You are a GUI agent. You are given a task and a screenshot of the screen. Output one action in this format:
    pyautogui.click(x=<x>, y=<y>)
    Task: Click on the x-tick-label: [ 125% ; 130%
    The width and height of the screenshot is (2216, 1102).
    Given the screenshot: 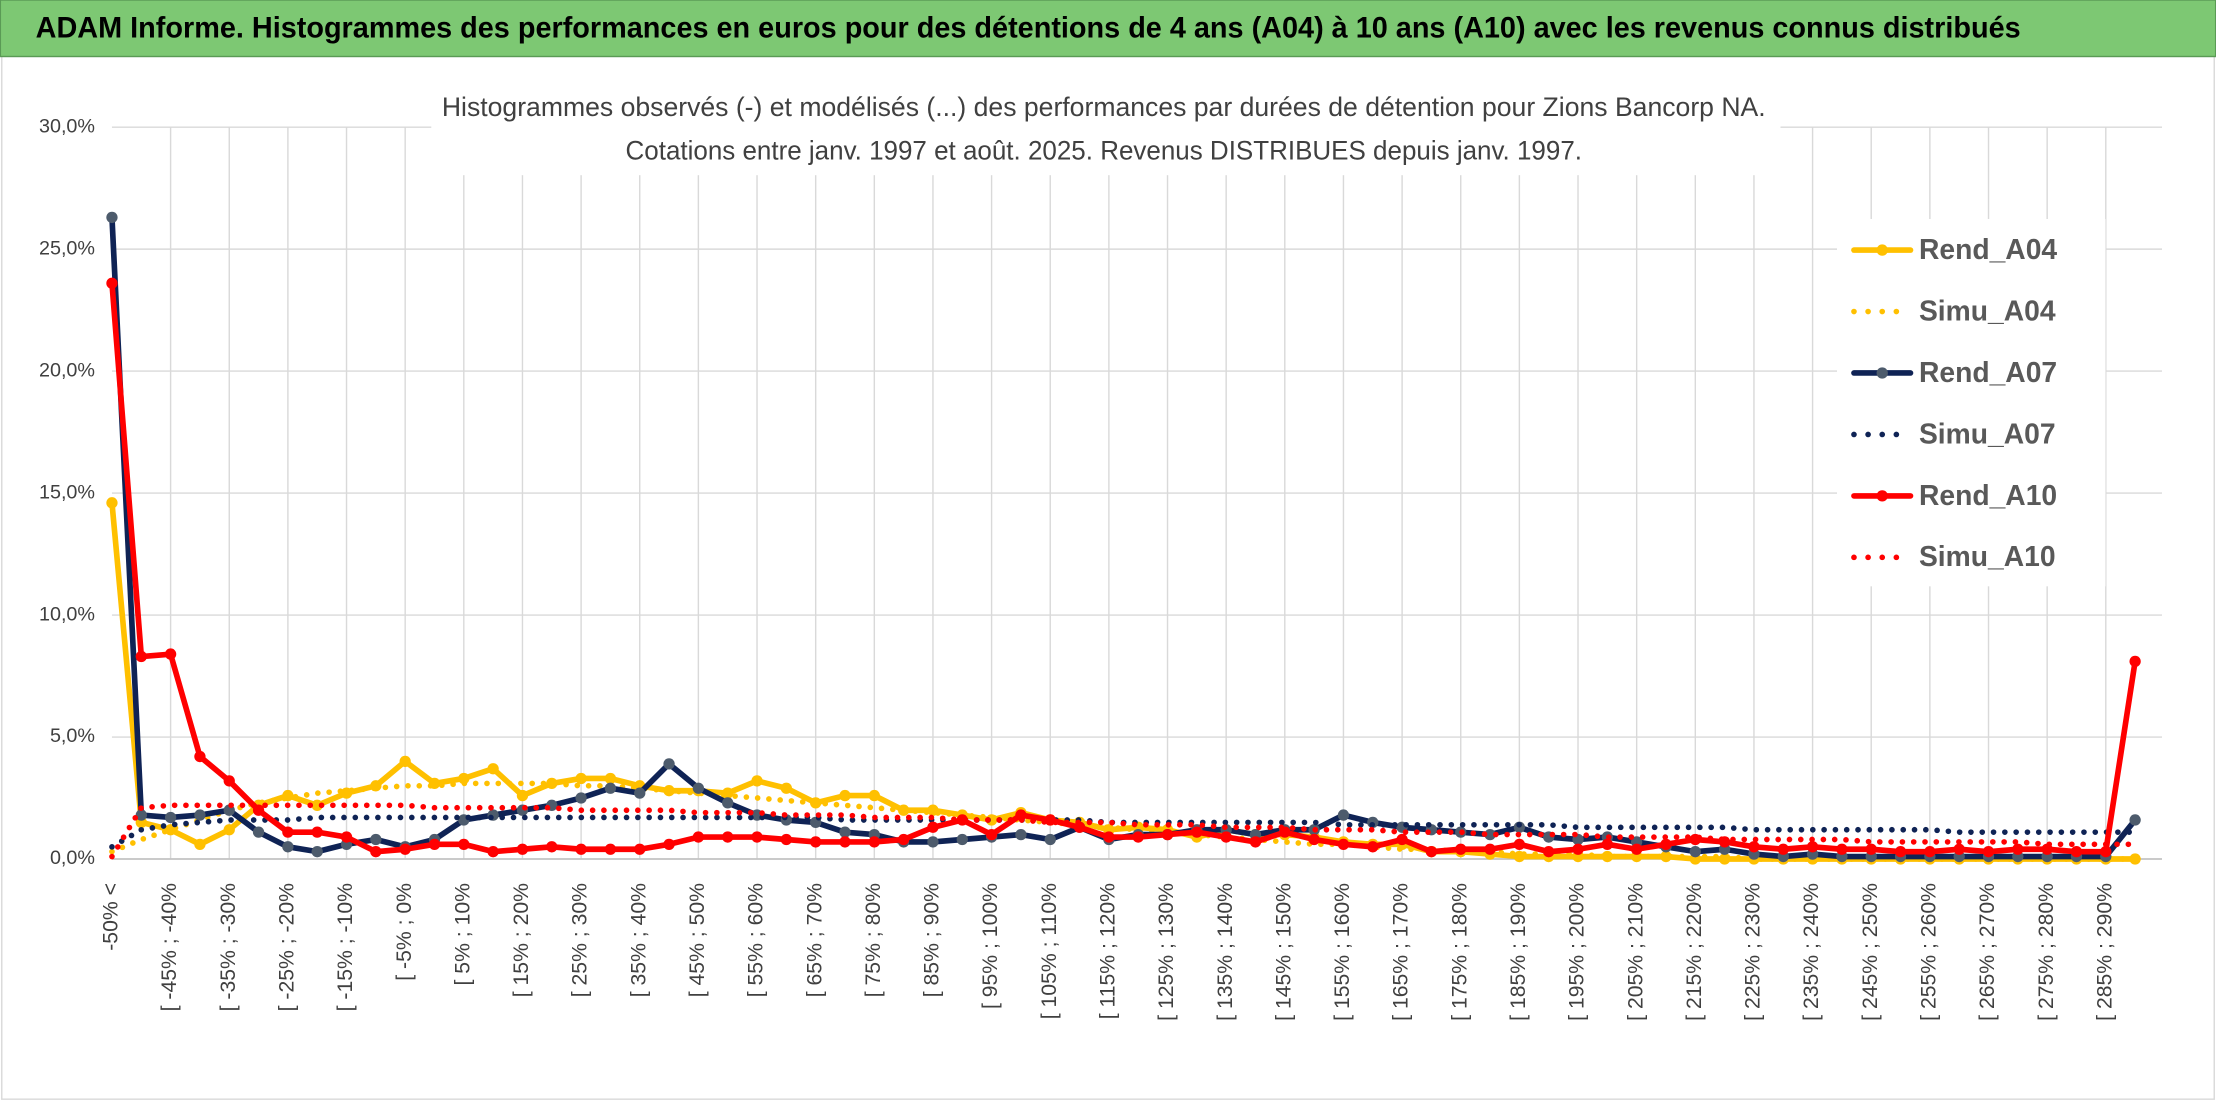 What is the action you would take?
    pyautogui.click(x=1166, y=952)
    